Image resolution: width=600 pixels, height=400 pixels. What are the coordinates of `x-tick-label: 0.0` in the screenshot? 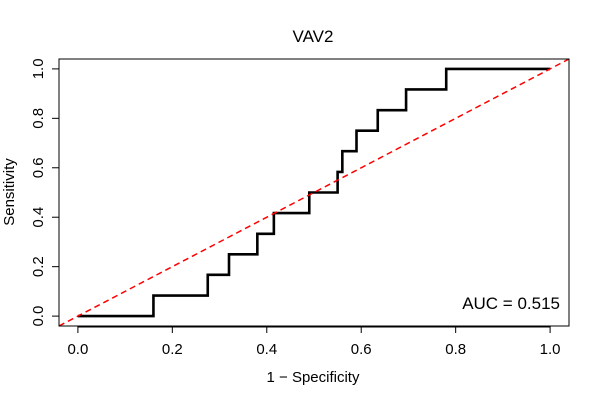 It's located at (77, 349).